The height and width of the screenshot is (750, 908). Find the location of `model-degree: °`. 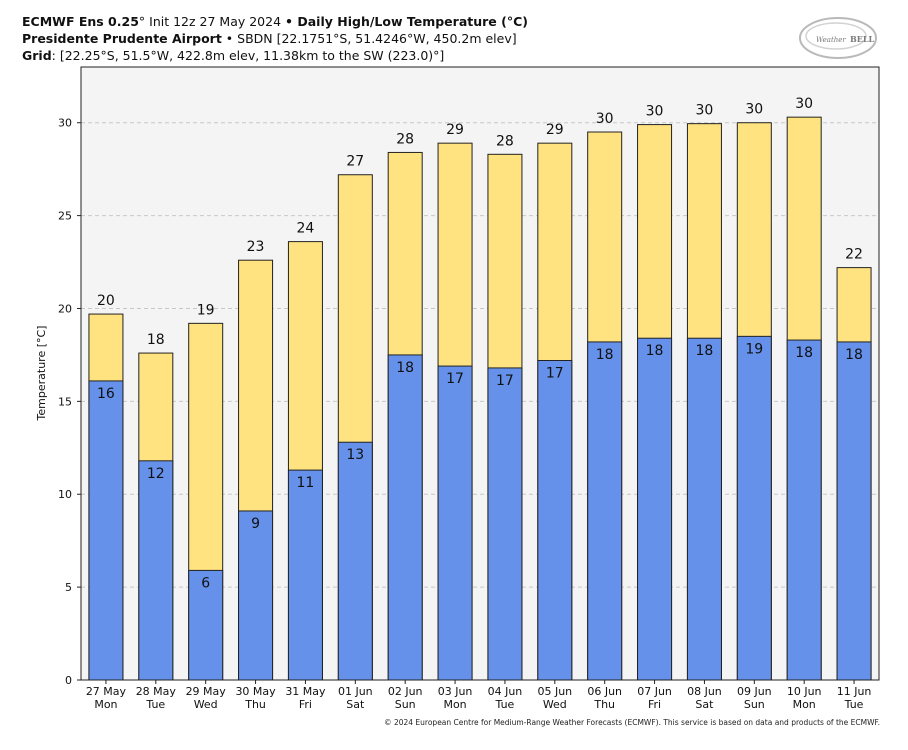

model-degree: ° is located at coordinates (142, 21).